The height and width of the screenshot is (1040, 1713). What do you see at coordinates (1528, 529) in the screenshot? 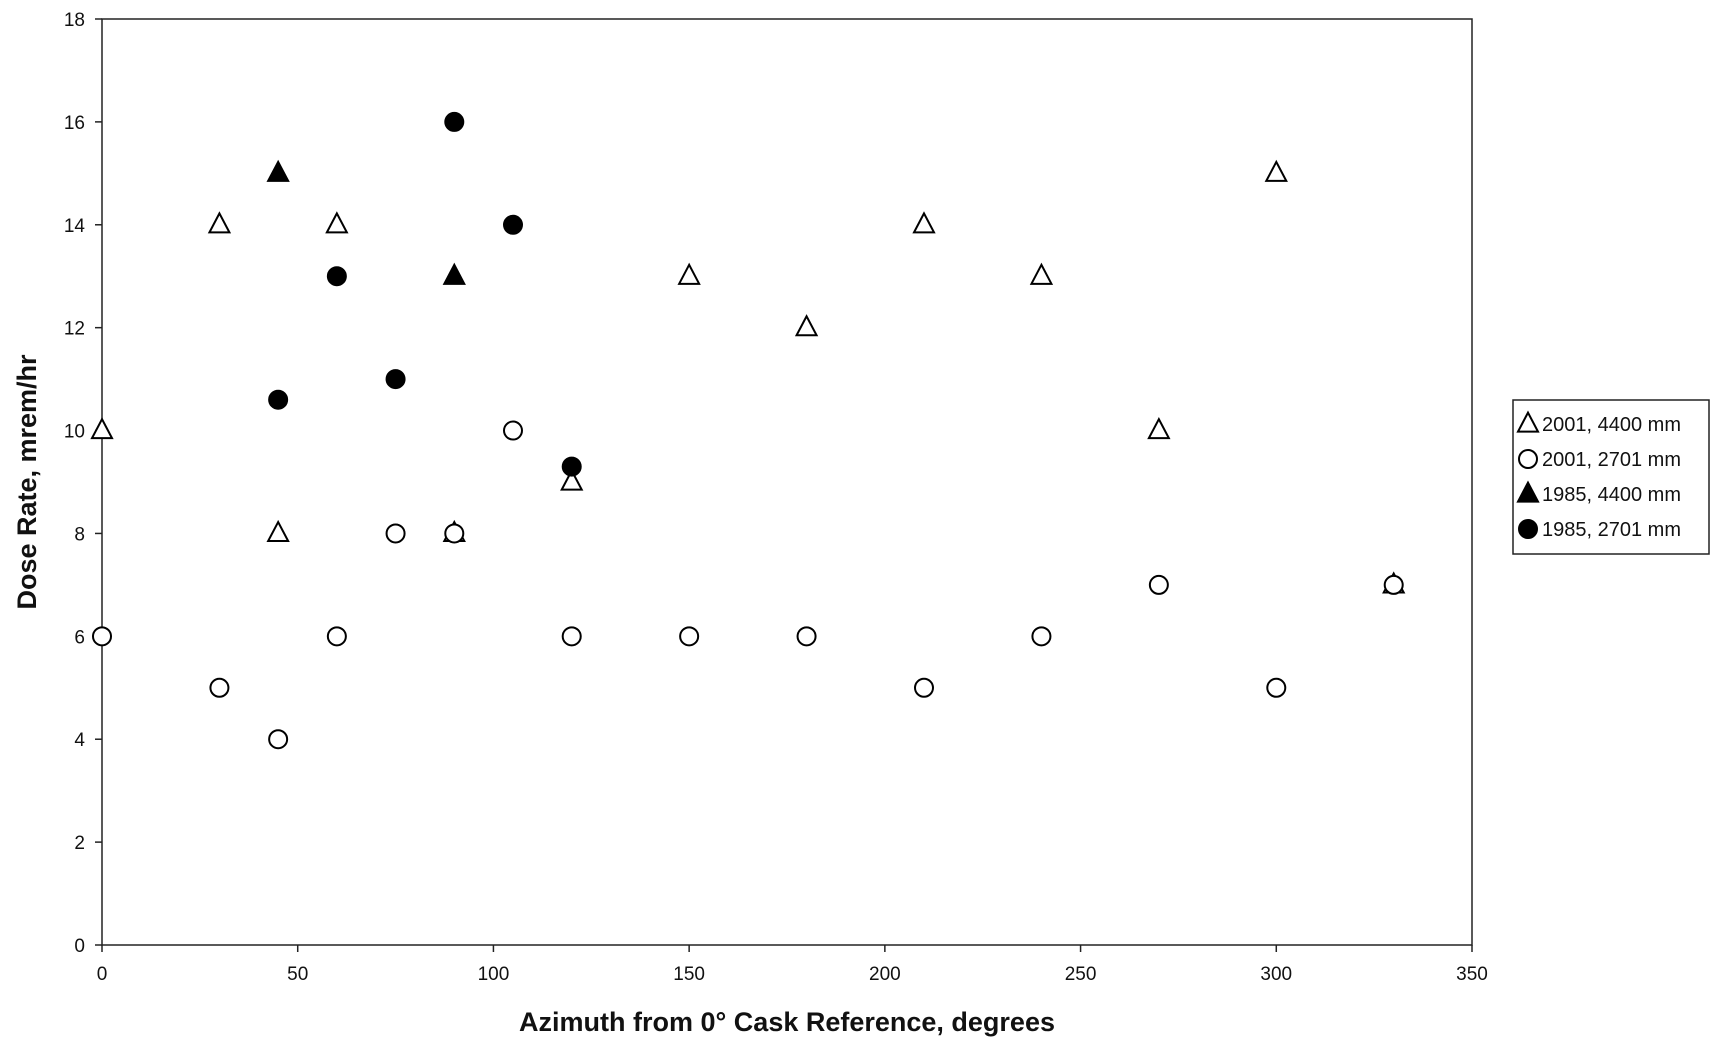
I see `legend-filled-circle-icon` at bounding box center [1528, 529].